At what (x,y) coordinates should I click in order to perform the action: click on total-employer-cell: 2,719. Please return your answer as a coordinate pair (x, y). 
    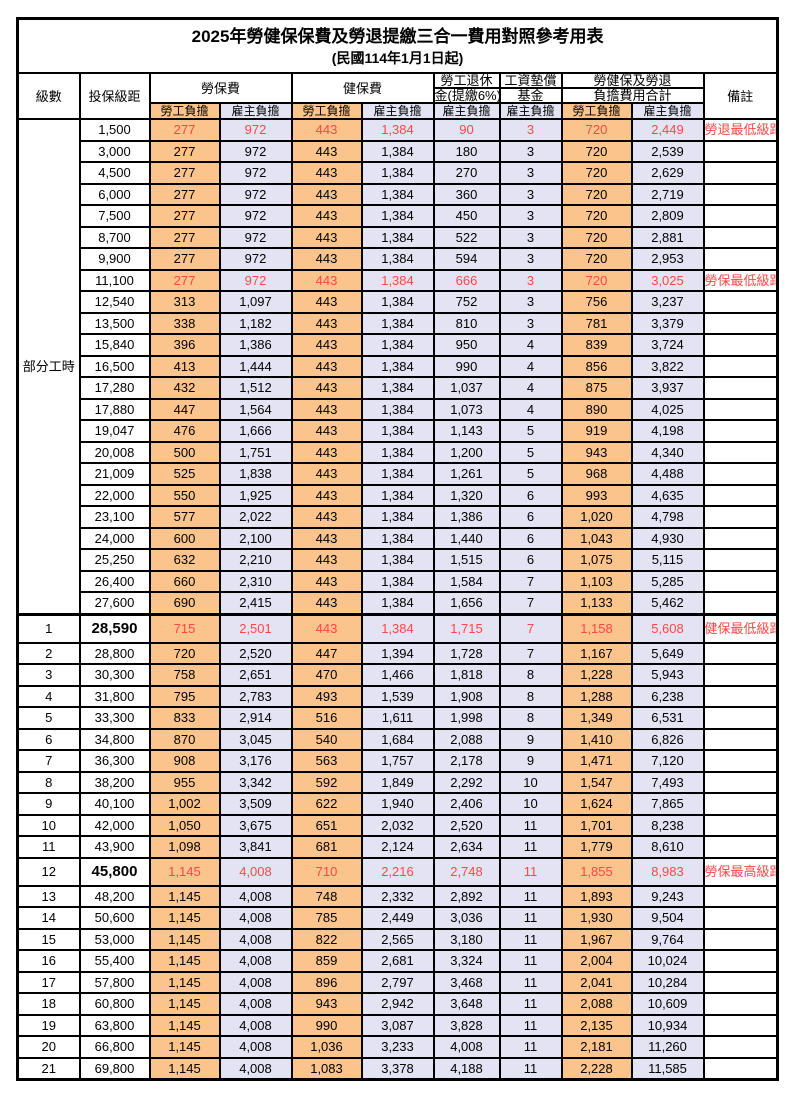
    Looking at the image, I should click on (667, 194).